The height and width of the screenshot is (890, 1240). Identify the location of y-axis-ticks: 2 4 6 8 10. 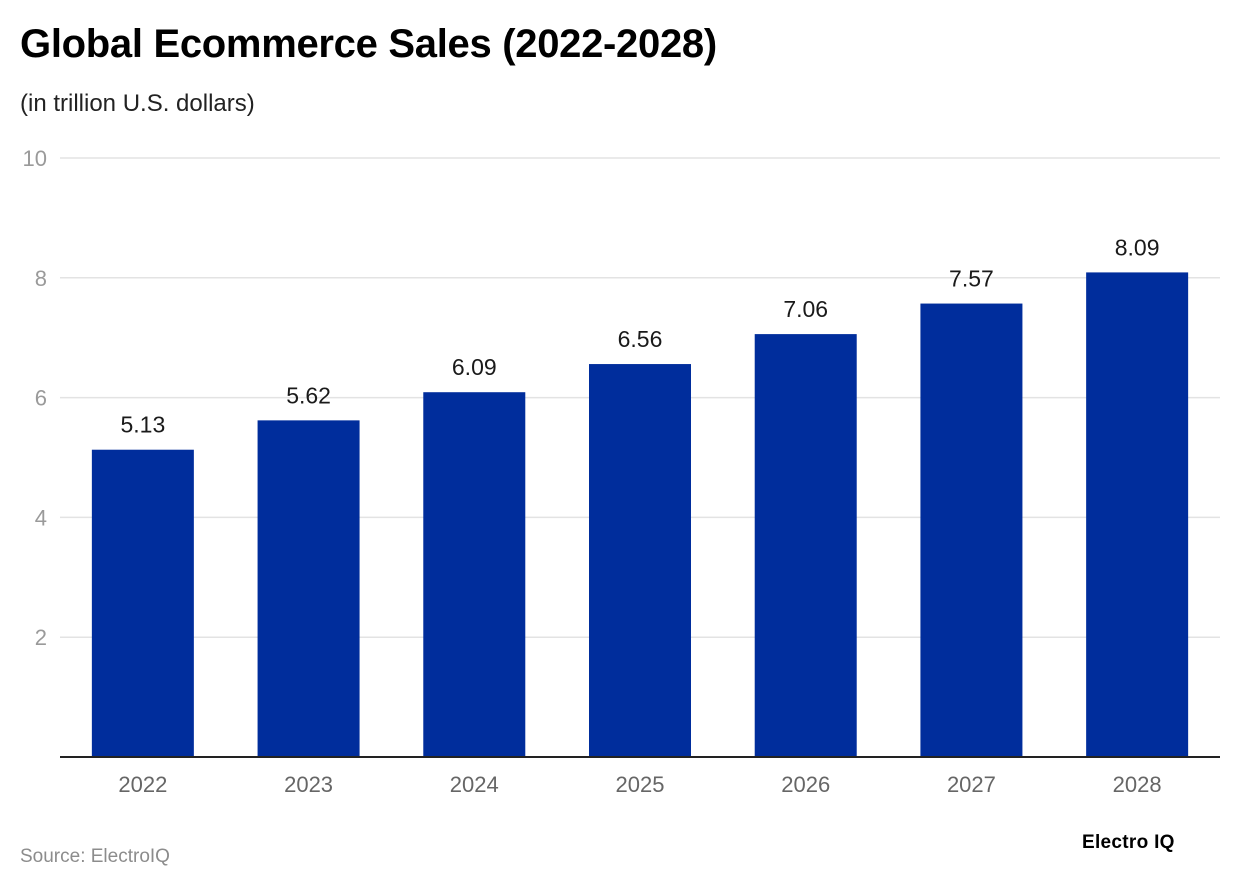
(35, 398).